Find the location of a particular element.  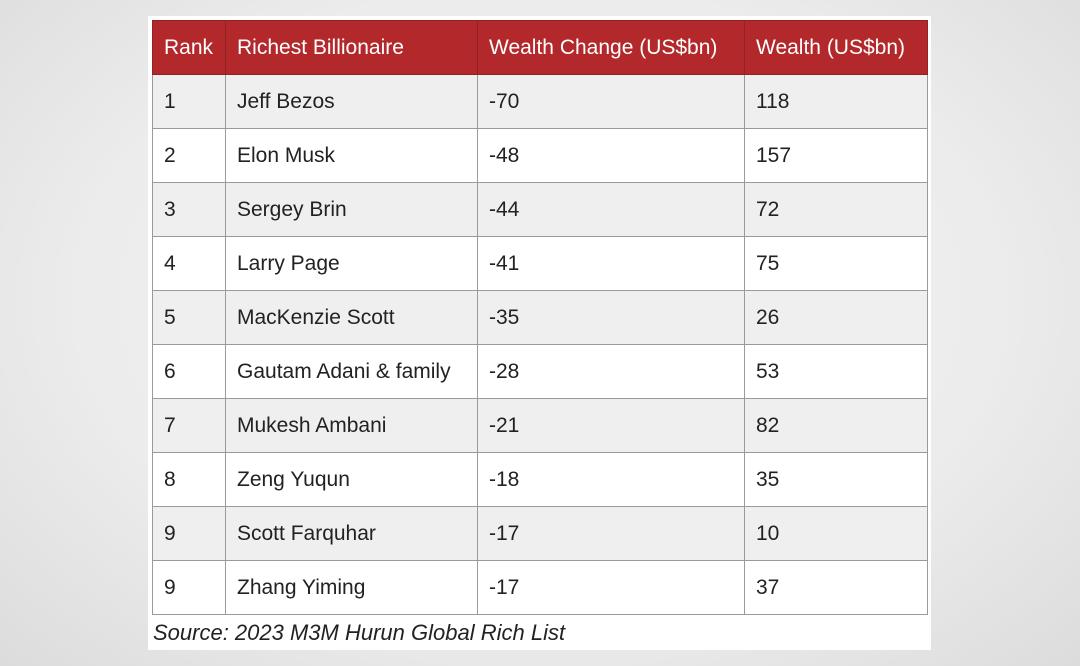

table-row: 2 Elon Musk -48 157 is located at coordinates (540, 155).